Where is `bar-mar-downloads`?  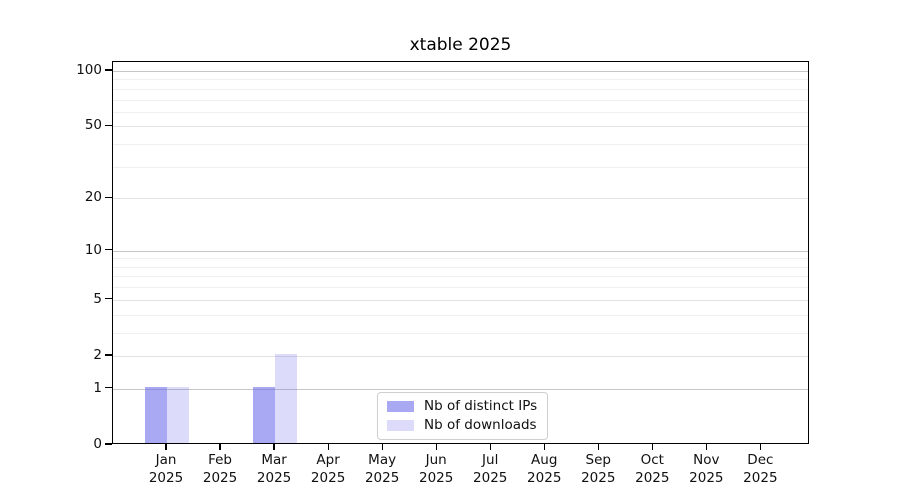
bar-mar-downloads is located at coordinates (286, 398).